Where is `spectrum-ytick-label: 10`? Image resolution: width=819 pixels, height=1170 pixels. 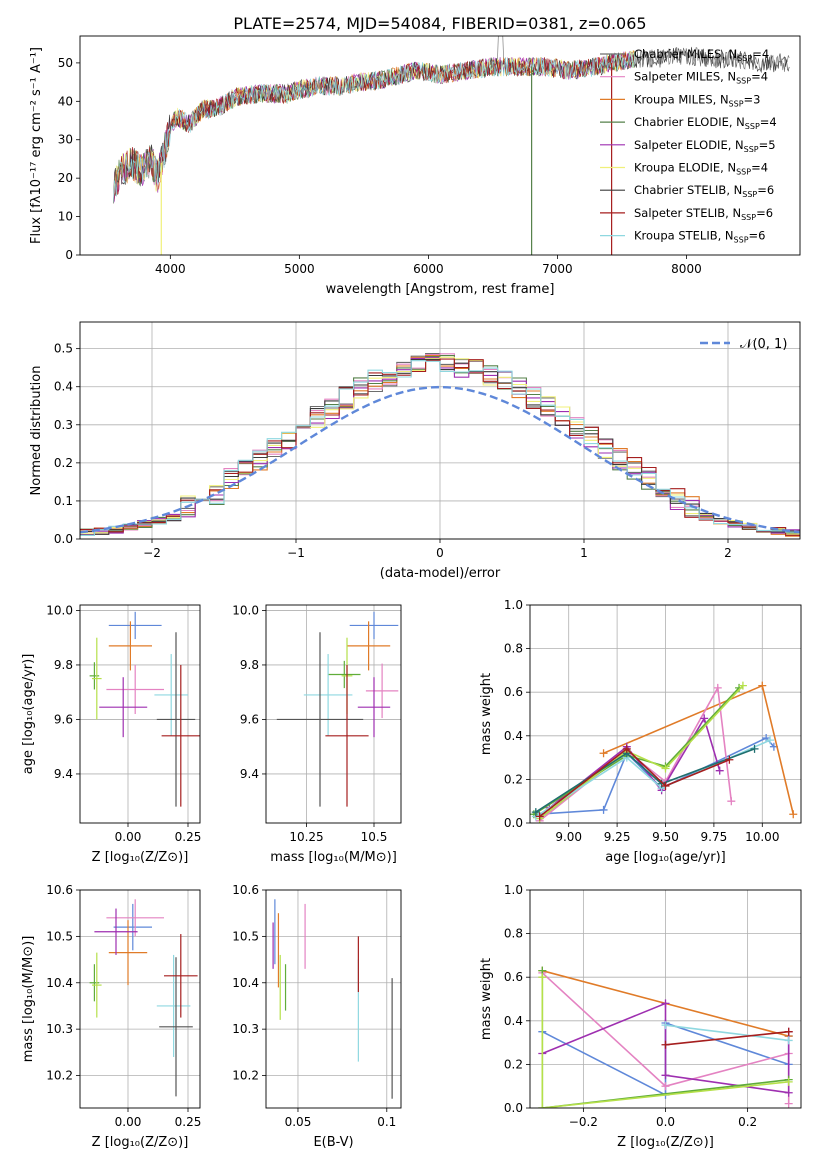
spectrum-ytick-label: 10 is located at coordinates (65, 217).